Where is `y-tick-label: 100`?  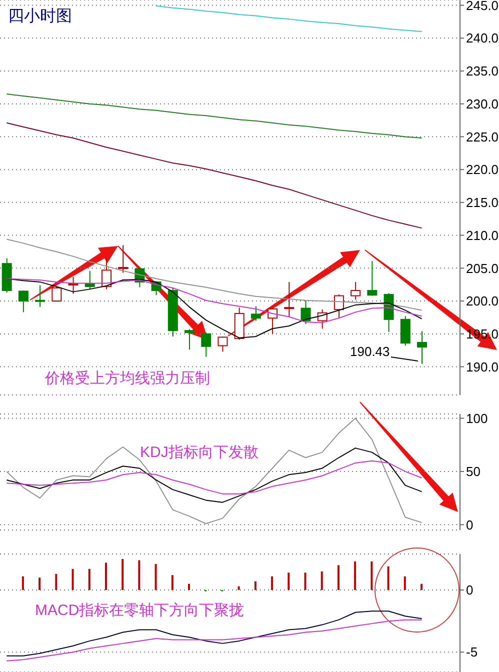
y-tick-label: 100 is located at coordinates (477, 418).